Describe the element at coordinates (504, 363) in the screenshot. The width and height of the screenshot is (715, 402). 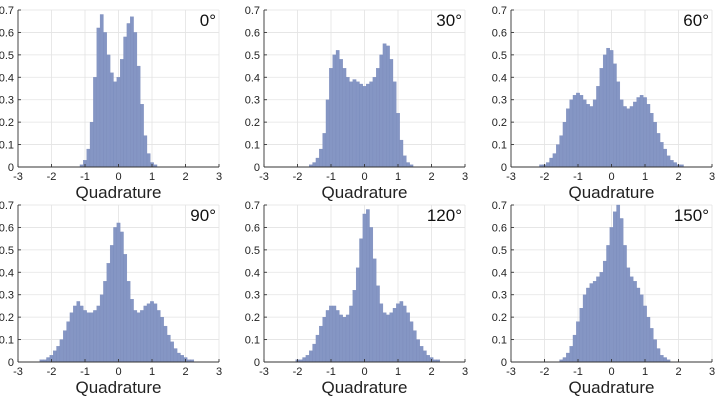
I see `y-tick-label: 0` at that location.